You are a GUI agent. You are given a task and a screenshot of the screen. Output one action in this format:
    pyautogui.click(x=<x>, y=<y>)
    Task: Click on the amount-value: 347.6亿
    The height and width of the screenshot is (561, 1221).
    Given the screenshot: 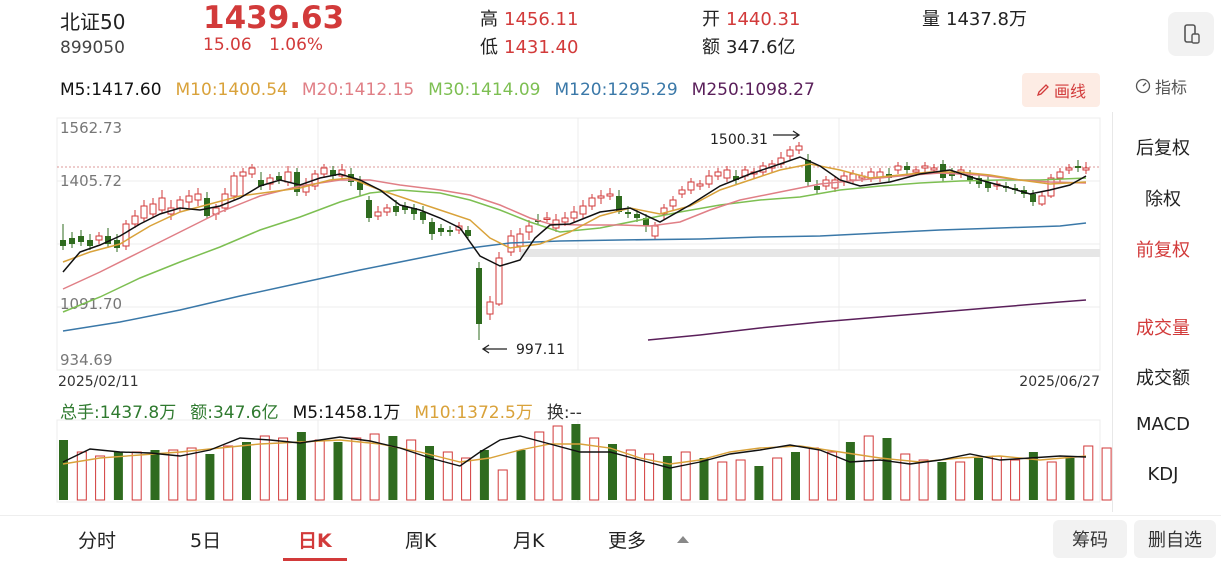 What is the action you would take?
    pyautogui.click(x=761, y=47)
    